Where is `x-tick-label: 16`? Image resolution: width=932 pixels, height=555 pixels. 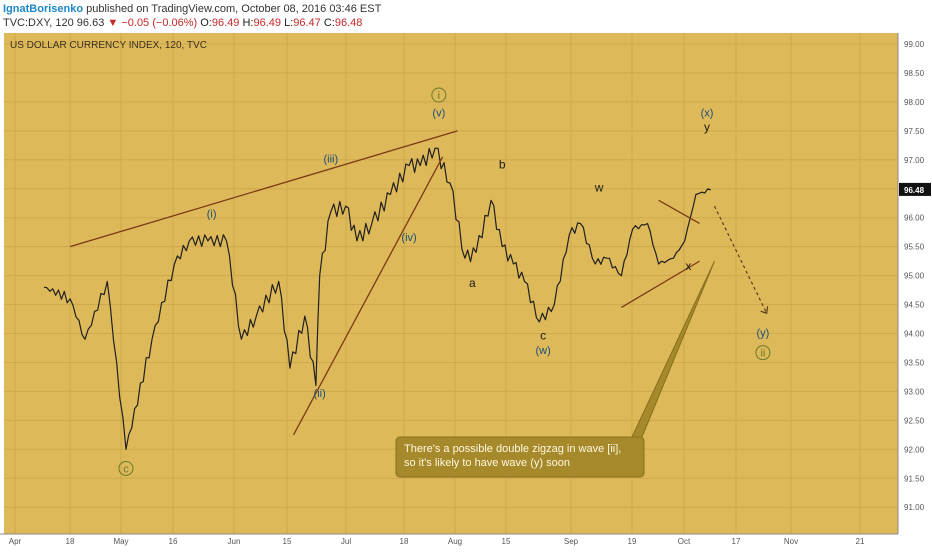 x-tick-label: 16 is located at coordinates (173, 541).